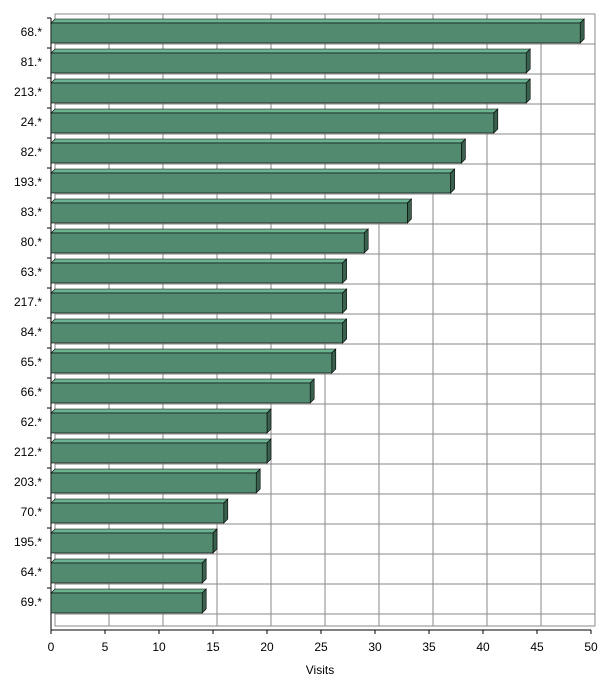 The height and width of the screenshot is (699, 600). I want to click on y-tick-label: 83.*, so click(32, 212).